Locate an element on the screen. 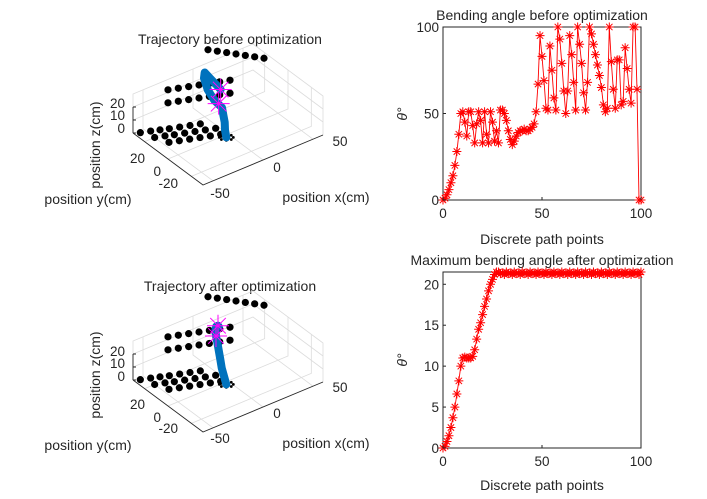 The height and width of the screenshot is (499, 707). plot-title: Trajectory after optimization is located at coordinates (230, 286).